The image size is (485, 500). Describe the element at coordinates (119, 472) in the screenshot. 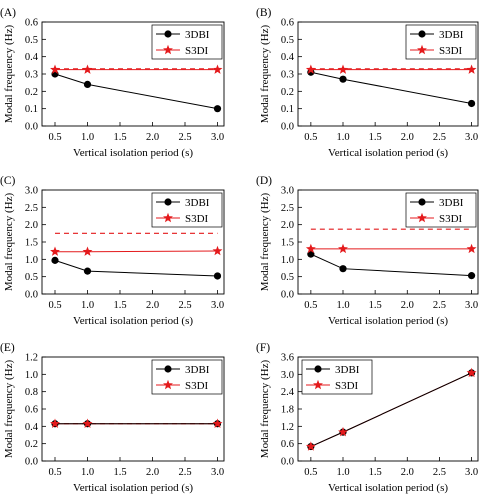

I see `x-tick-label: 1.5` at that location.